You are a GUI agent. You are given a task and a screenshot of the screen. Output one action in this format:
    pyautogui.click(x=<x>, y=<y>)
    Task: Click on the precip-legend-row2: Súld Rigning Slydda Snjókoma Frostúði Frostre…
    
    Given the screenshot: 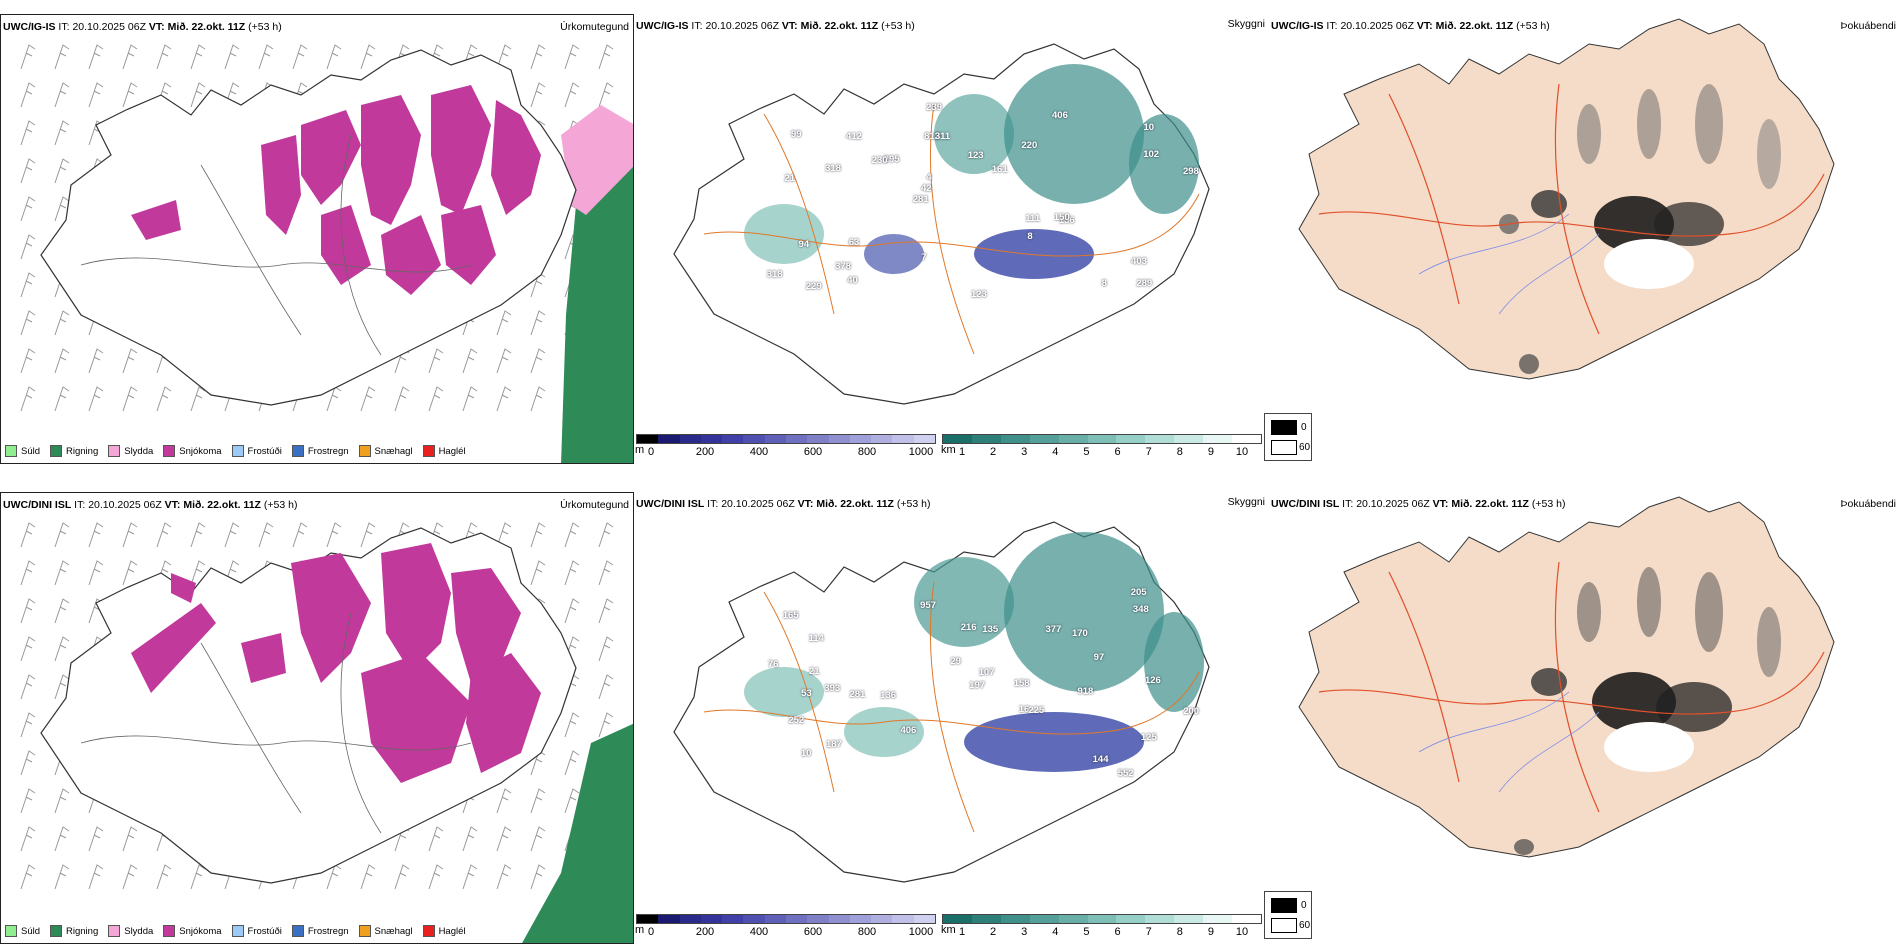 What is the action you would take?
    pyautogui.click(x=235, y=931)
    